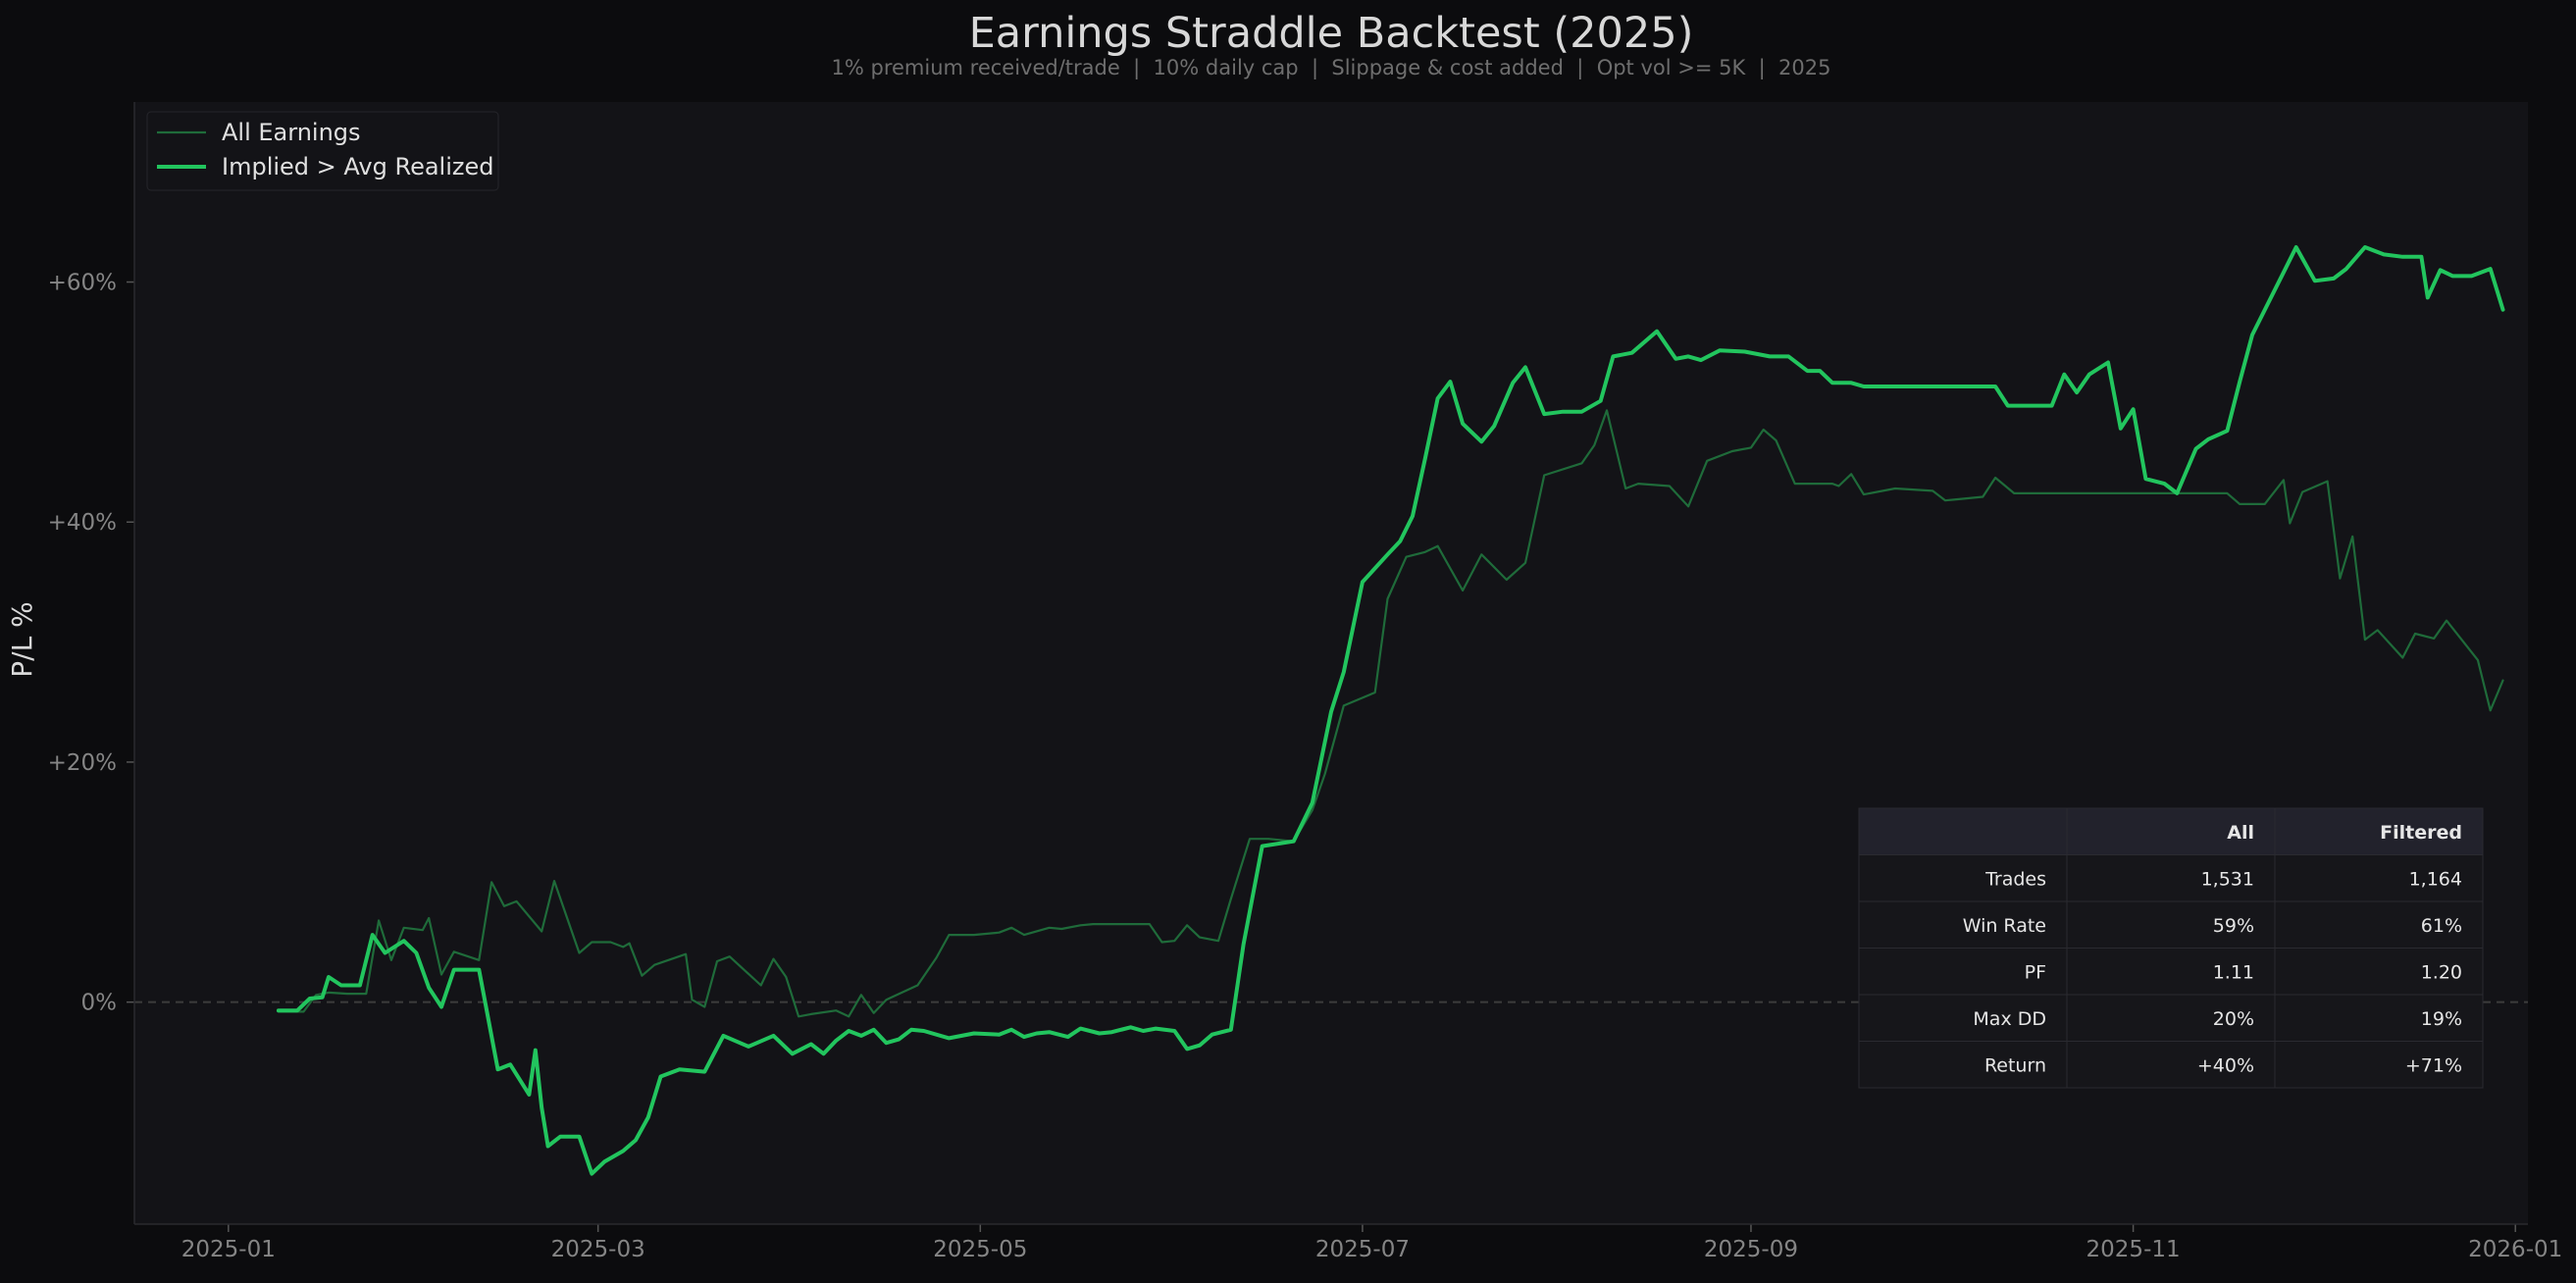  Describe the element at coordinates (1362, 1250) in the screenshot. I see `x-tick-label: 2025-07` at that location.